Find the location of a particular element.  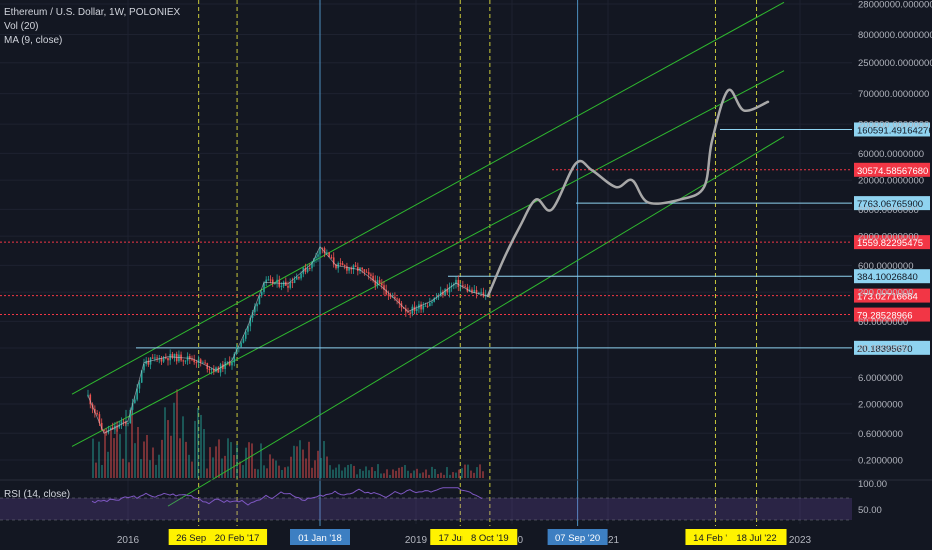

date-marker-tag is located at coordinates (237, 537).